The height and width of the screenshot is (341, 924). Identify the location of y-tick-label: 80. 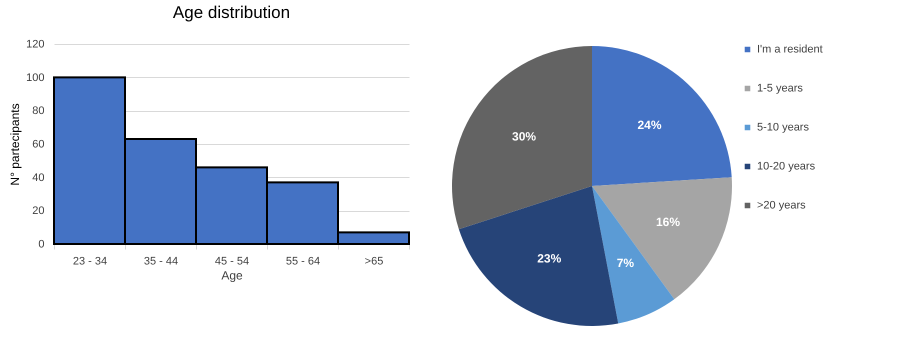
(38, 111).